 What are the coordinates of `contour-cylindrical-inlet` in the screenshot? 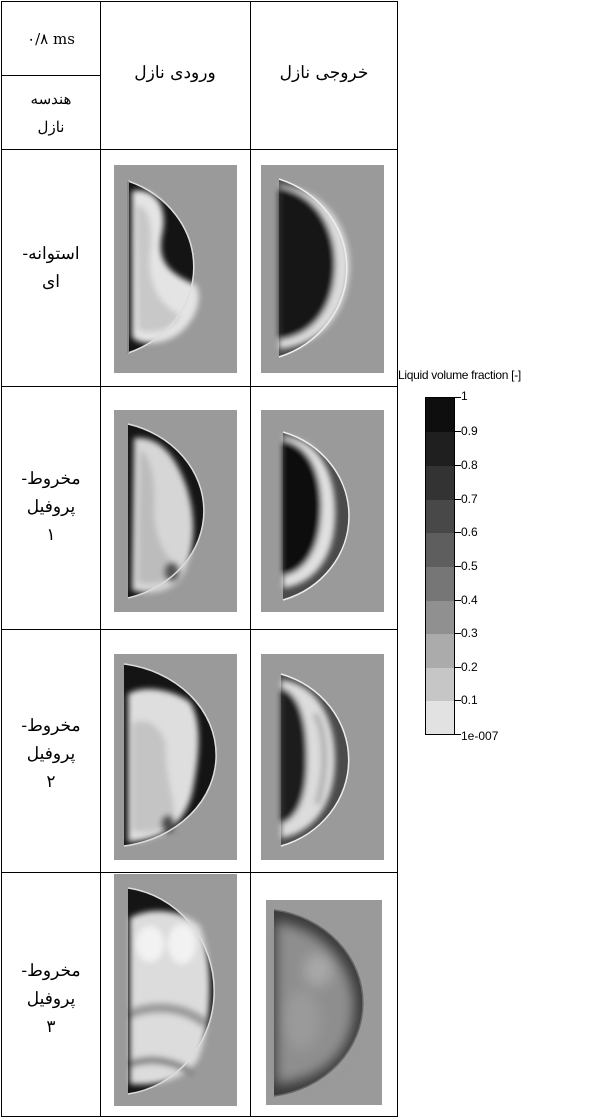 It's located at (175, 269).